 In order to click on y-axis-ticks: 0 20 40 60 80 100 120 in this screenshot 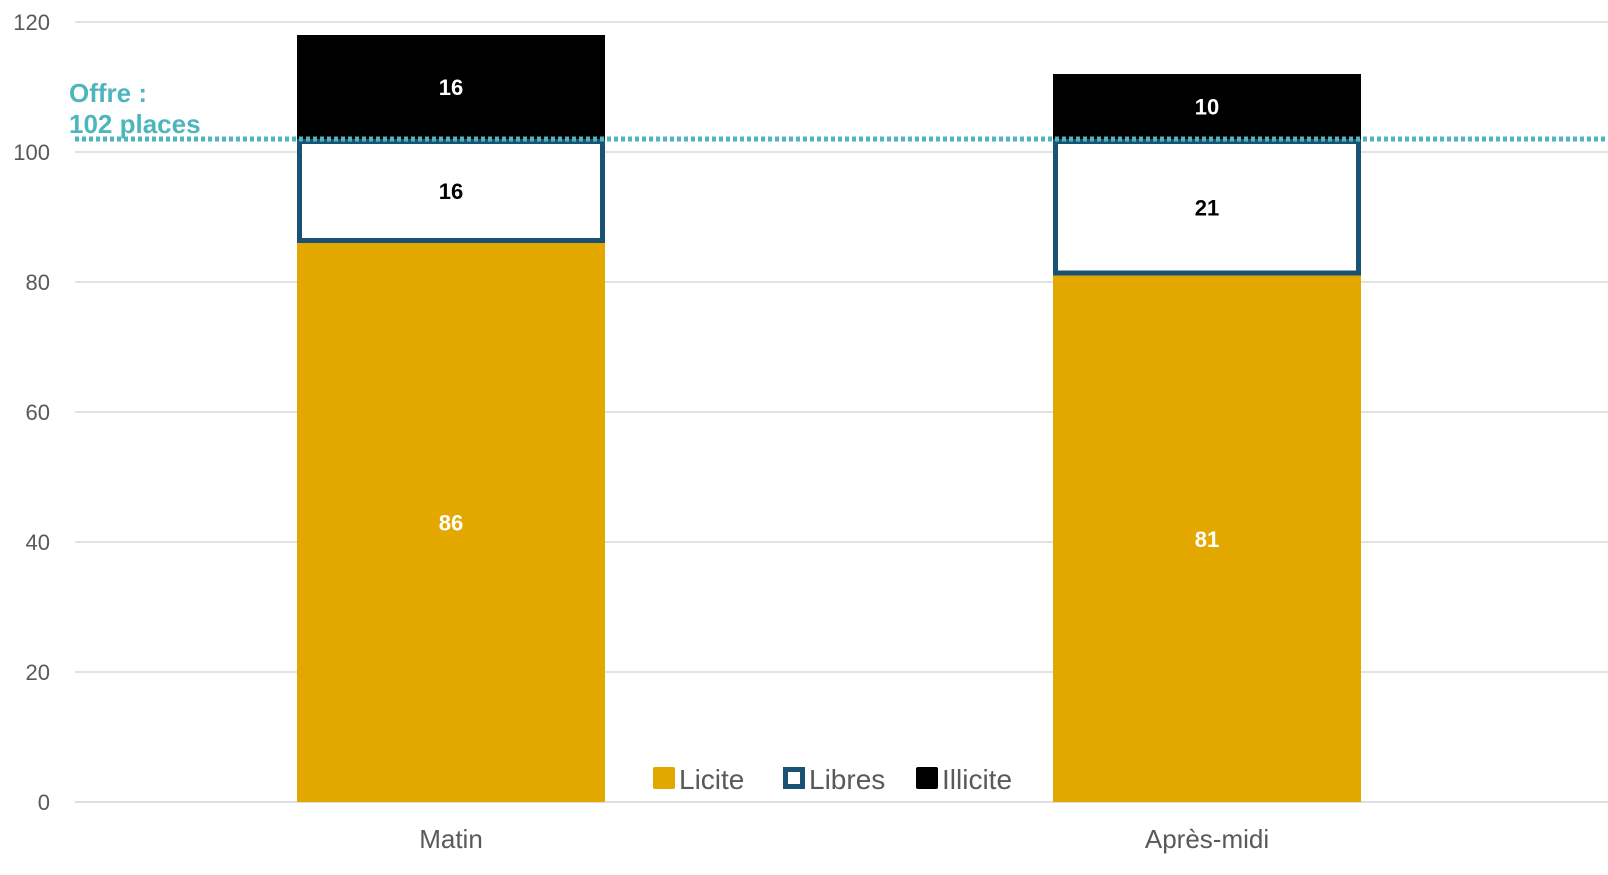, I will do `click(31, 412)`.